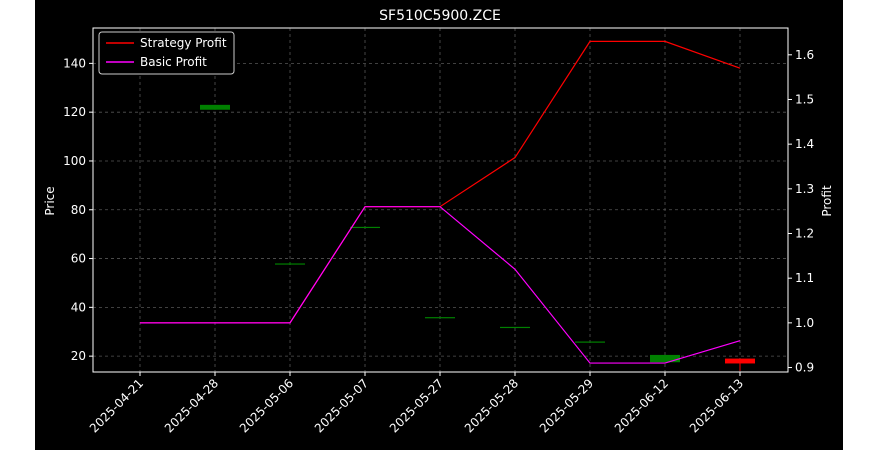 The height and width of the screenshot is (450, 878). Describe the element at coordinates (804, 278) in the screenshot. I see `y-right-tick-label: 1.1` at that location.